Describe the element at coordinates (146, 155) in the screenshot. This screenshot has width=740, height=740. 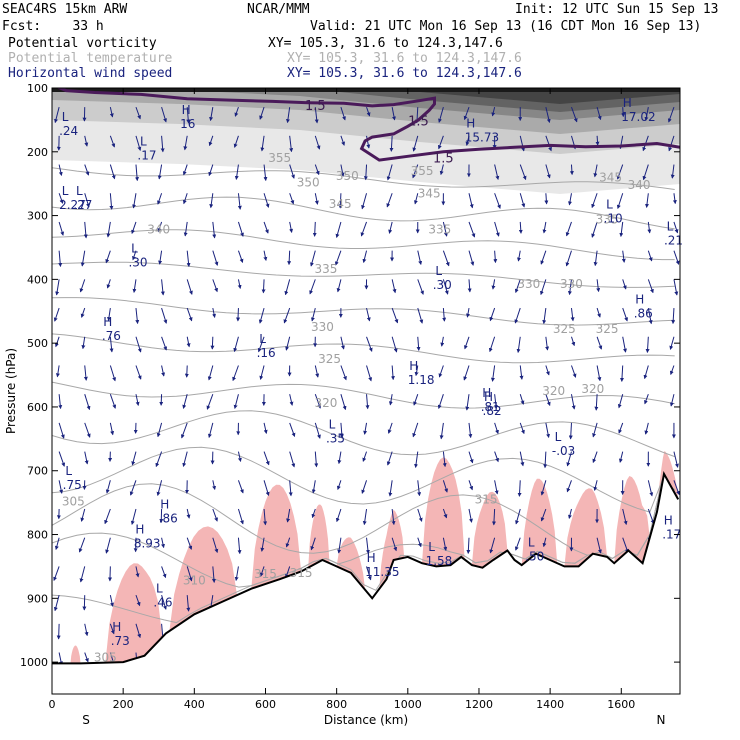
I see `extremum-value: .17` at that location.